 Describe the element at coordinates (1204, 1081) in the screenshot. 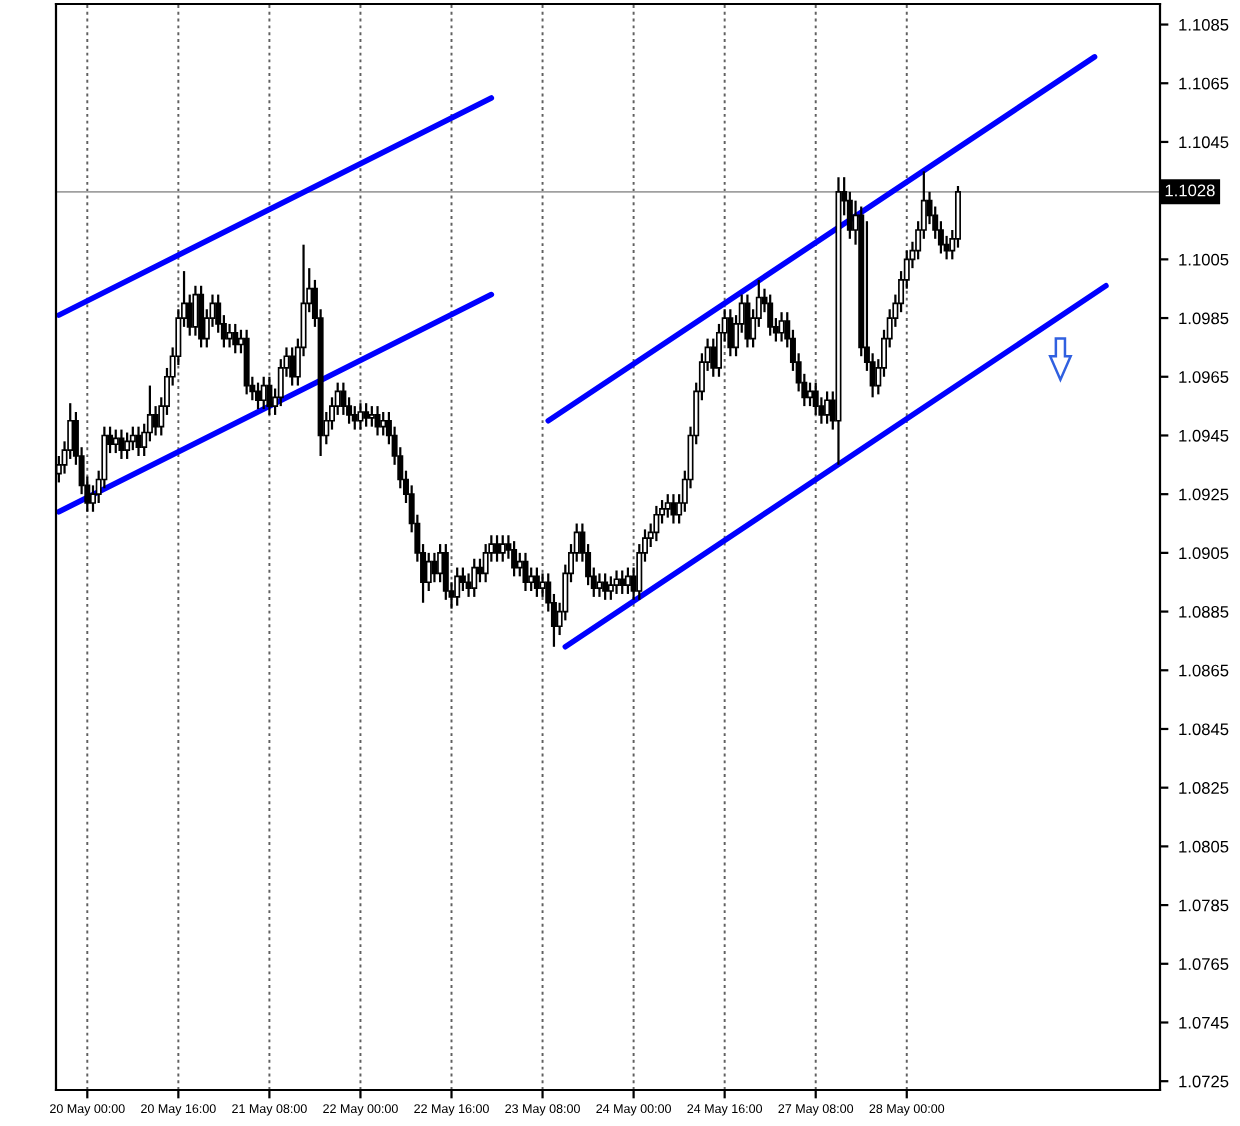

I see `y-tick-label: 1.0725` at that location.